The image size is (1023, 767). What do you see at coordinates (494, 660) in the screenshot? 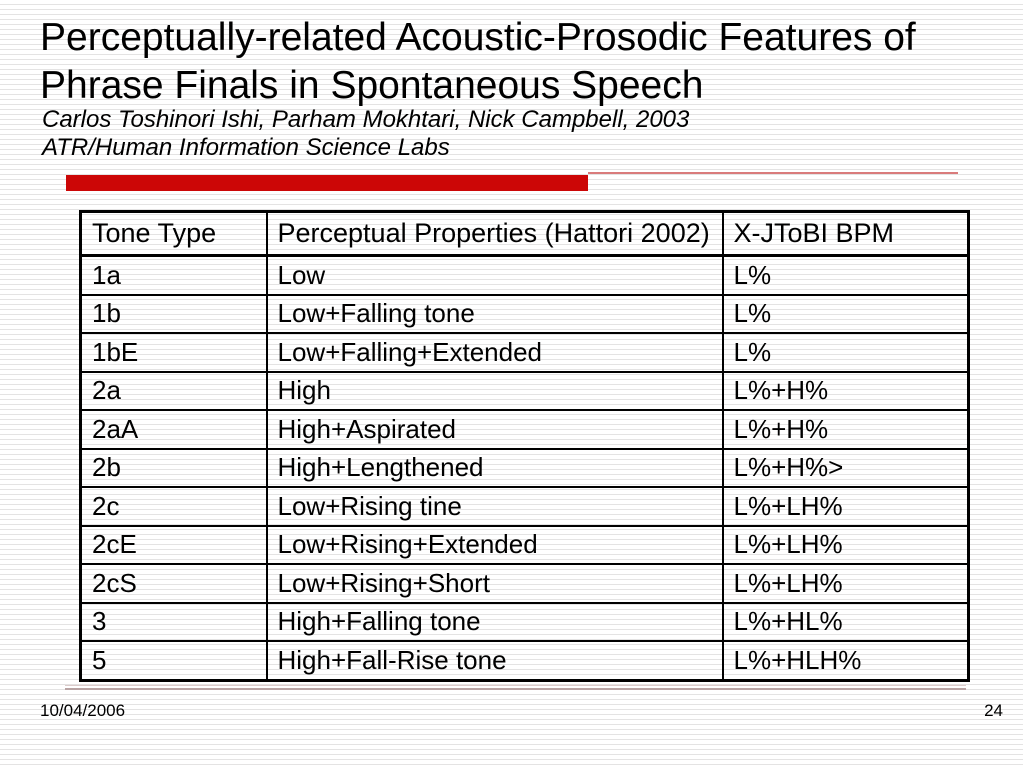
I see `perceptual-properties-cell: High+Fall-Rise tone` at bounding box center [494, 660].